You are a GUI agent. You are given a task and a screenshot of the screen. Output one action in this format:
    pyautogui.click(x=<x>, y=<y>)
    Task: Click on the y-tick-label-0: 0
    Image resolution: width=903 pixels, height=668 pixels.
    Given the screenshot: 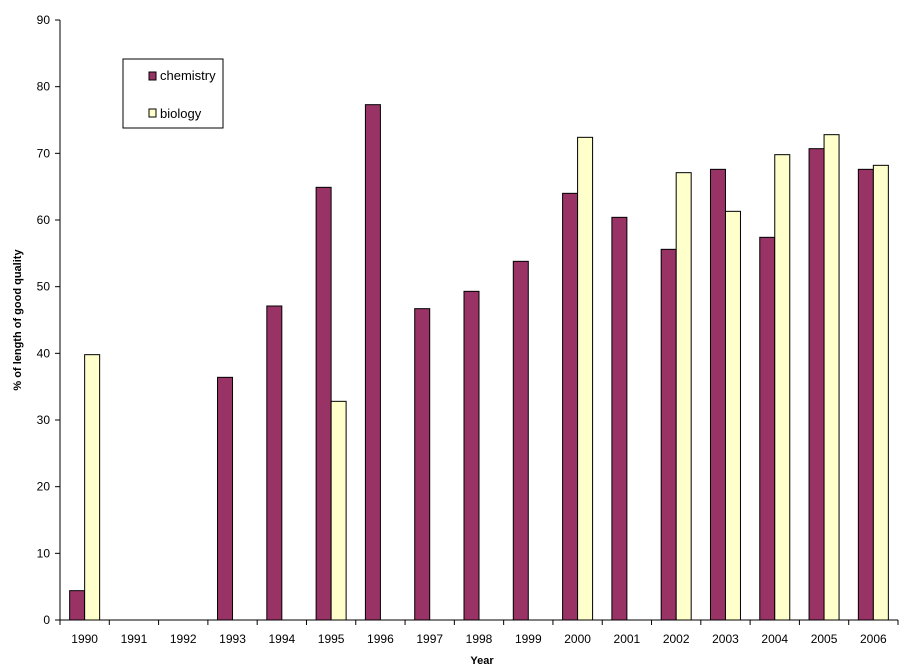 What is the action you would take?
    pyautogui.click(x=46, y=620)
    